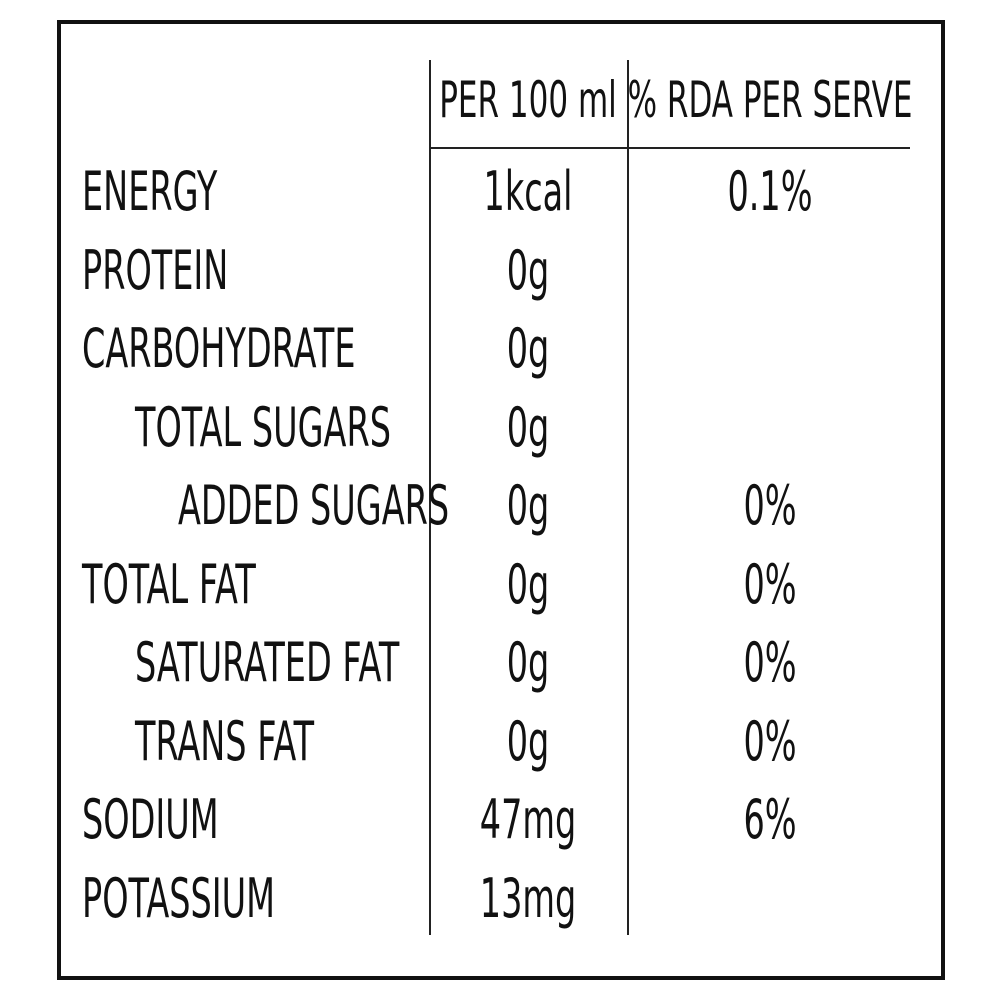  I want to click on nutrient-label-text: POTASSIUM, so click(179, 898).